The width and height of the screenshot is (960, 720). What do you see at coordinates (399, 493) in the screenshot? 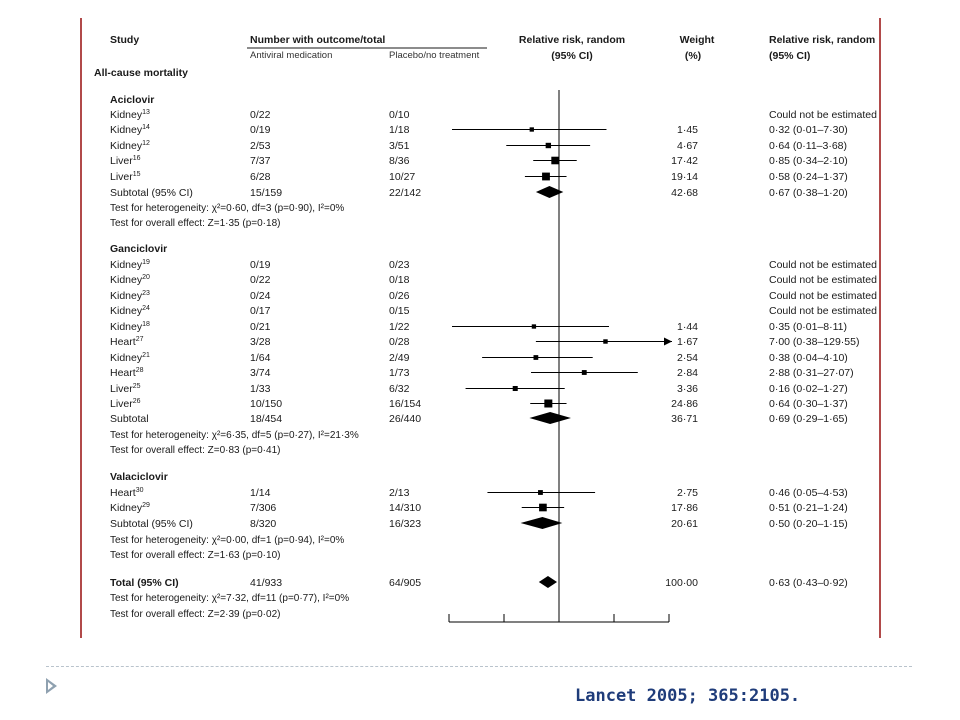
I see `group-valaciclovir-study-1-placebo: 2/13` at bounding box center [399, 493].